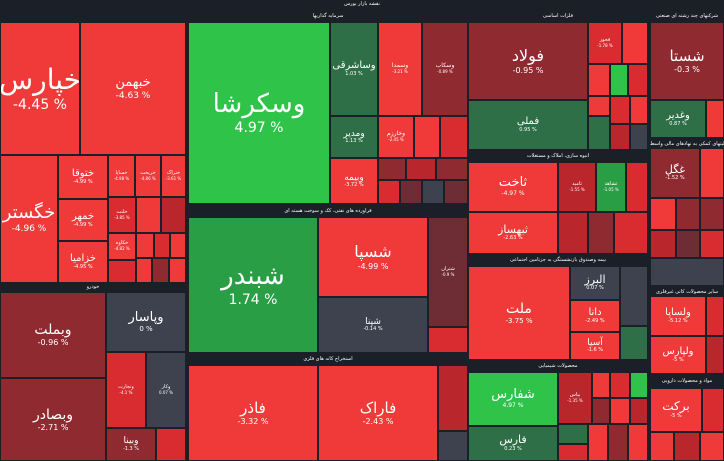  I want to click on stock-tile-khrikht: خریخت -4.86 %, so click(148, 176).